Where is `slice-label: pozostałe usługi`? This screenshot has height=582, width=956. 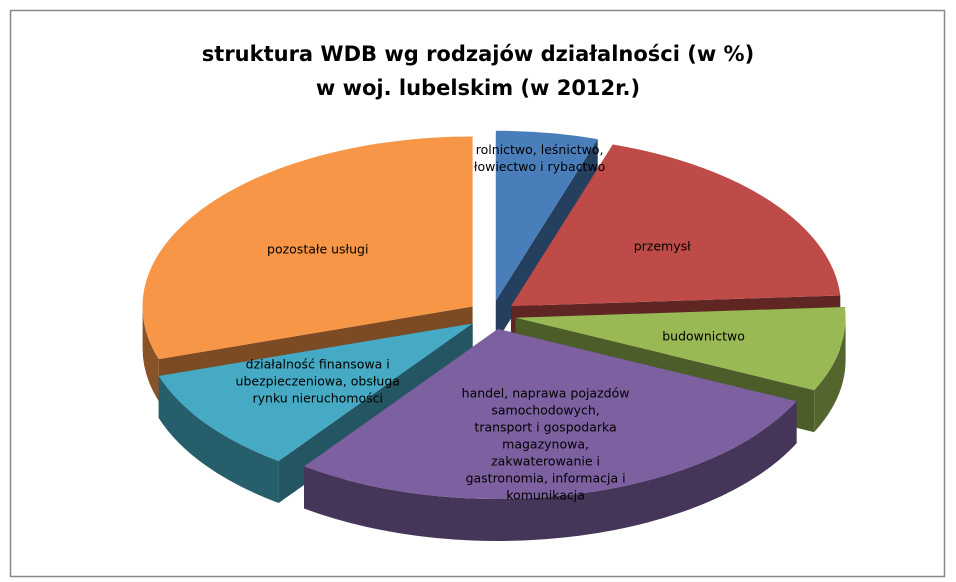
slice-label: pozostałe usługi is located at coordinates (318, 249).